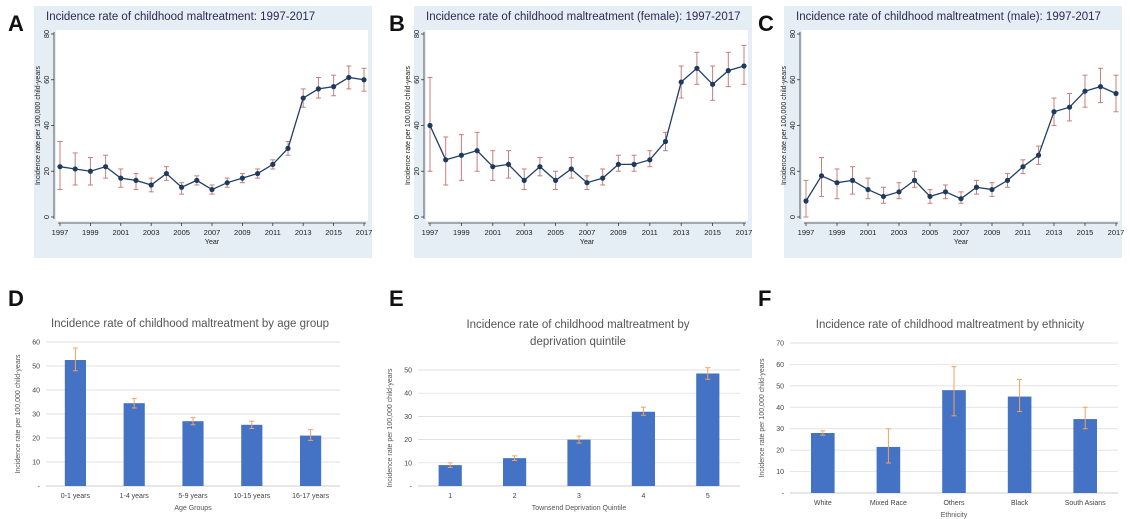 The image size is (1130, 519). I want to click on x-axis-label: Ethnicity, so click(954, 515).